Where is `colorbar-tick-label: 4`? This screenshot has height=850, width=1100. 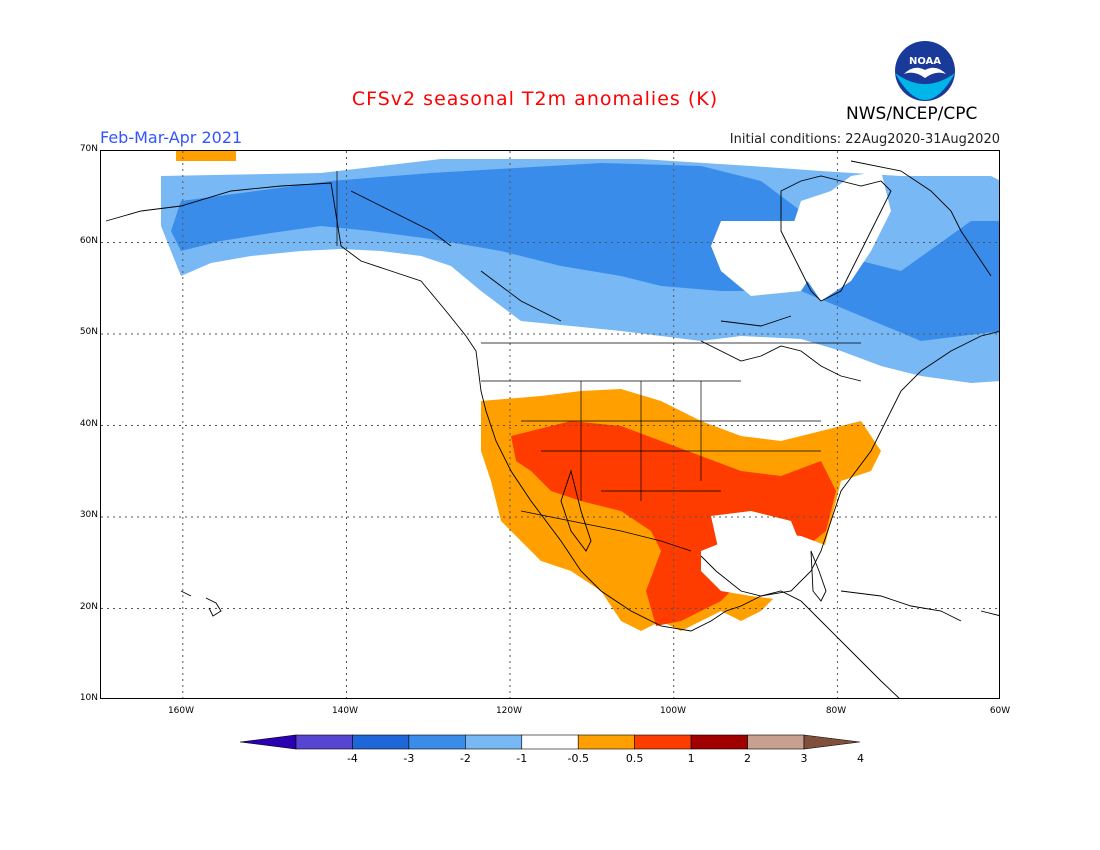
colorbar-tick-label: 4 is located at coordinates (860, 758).